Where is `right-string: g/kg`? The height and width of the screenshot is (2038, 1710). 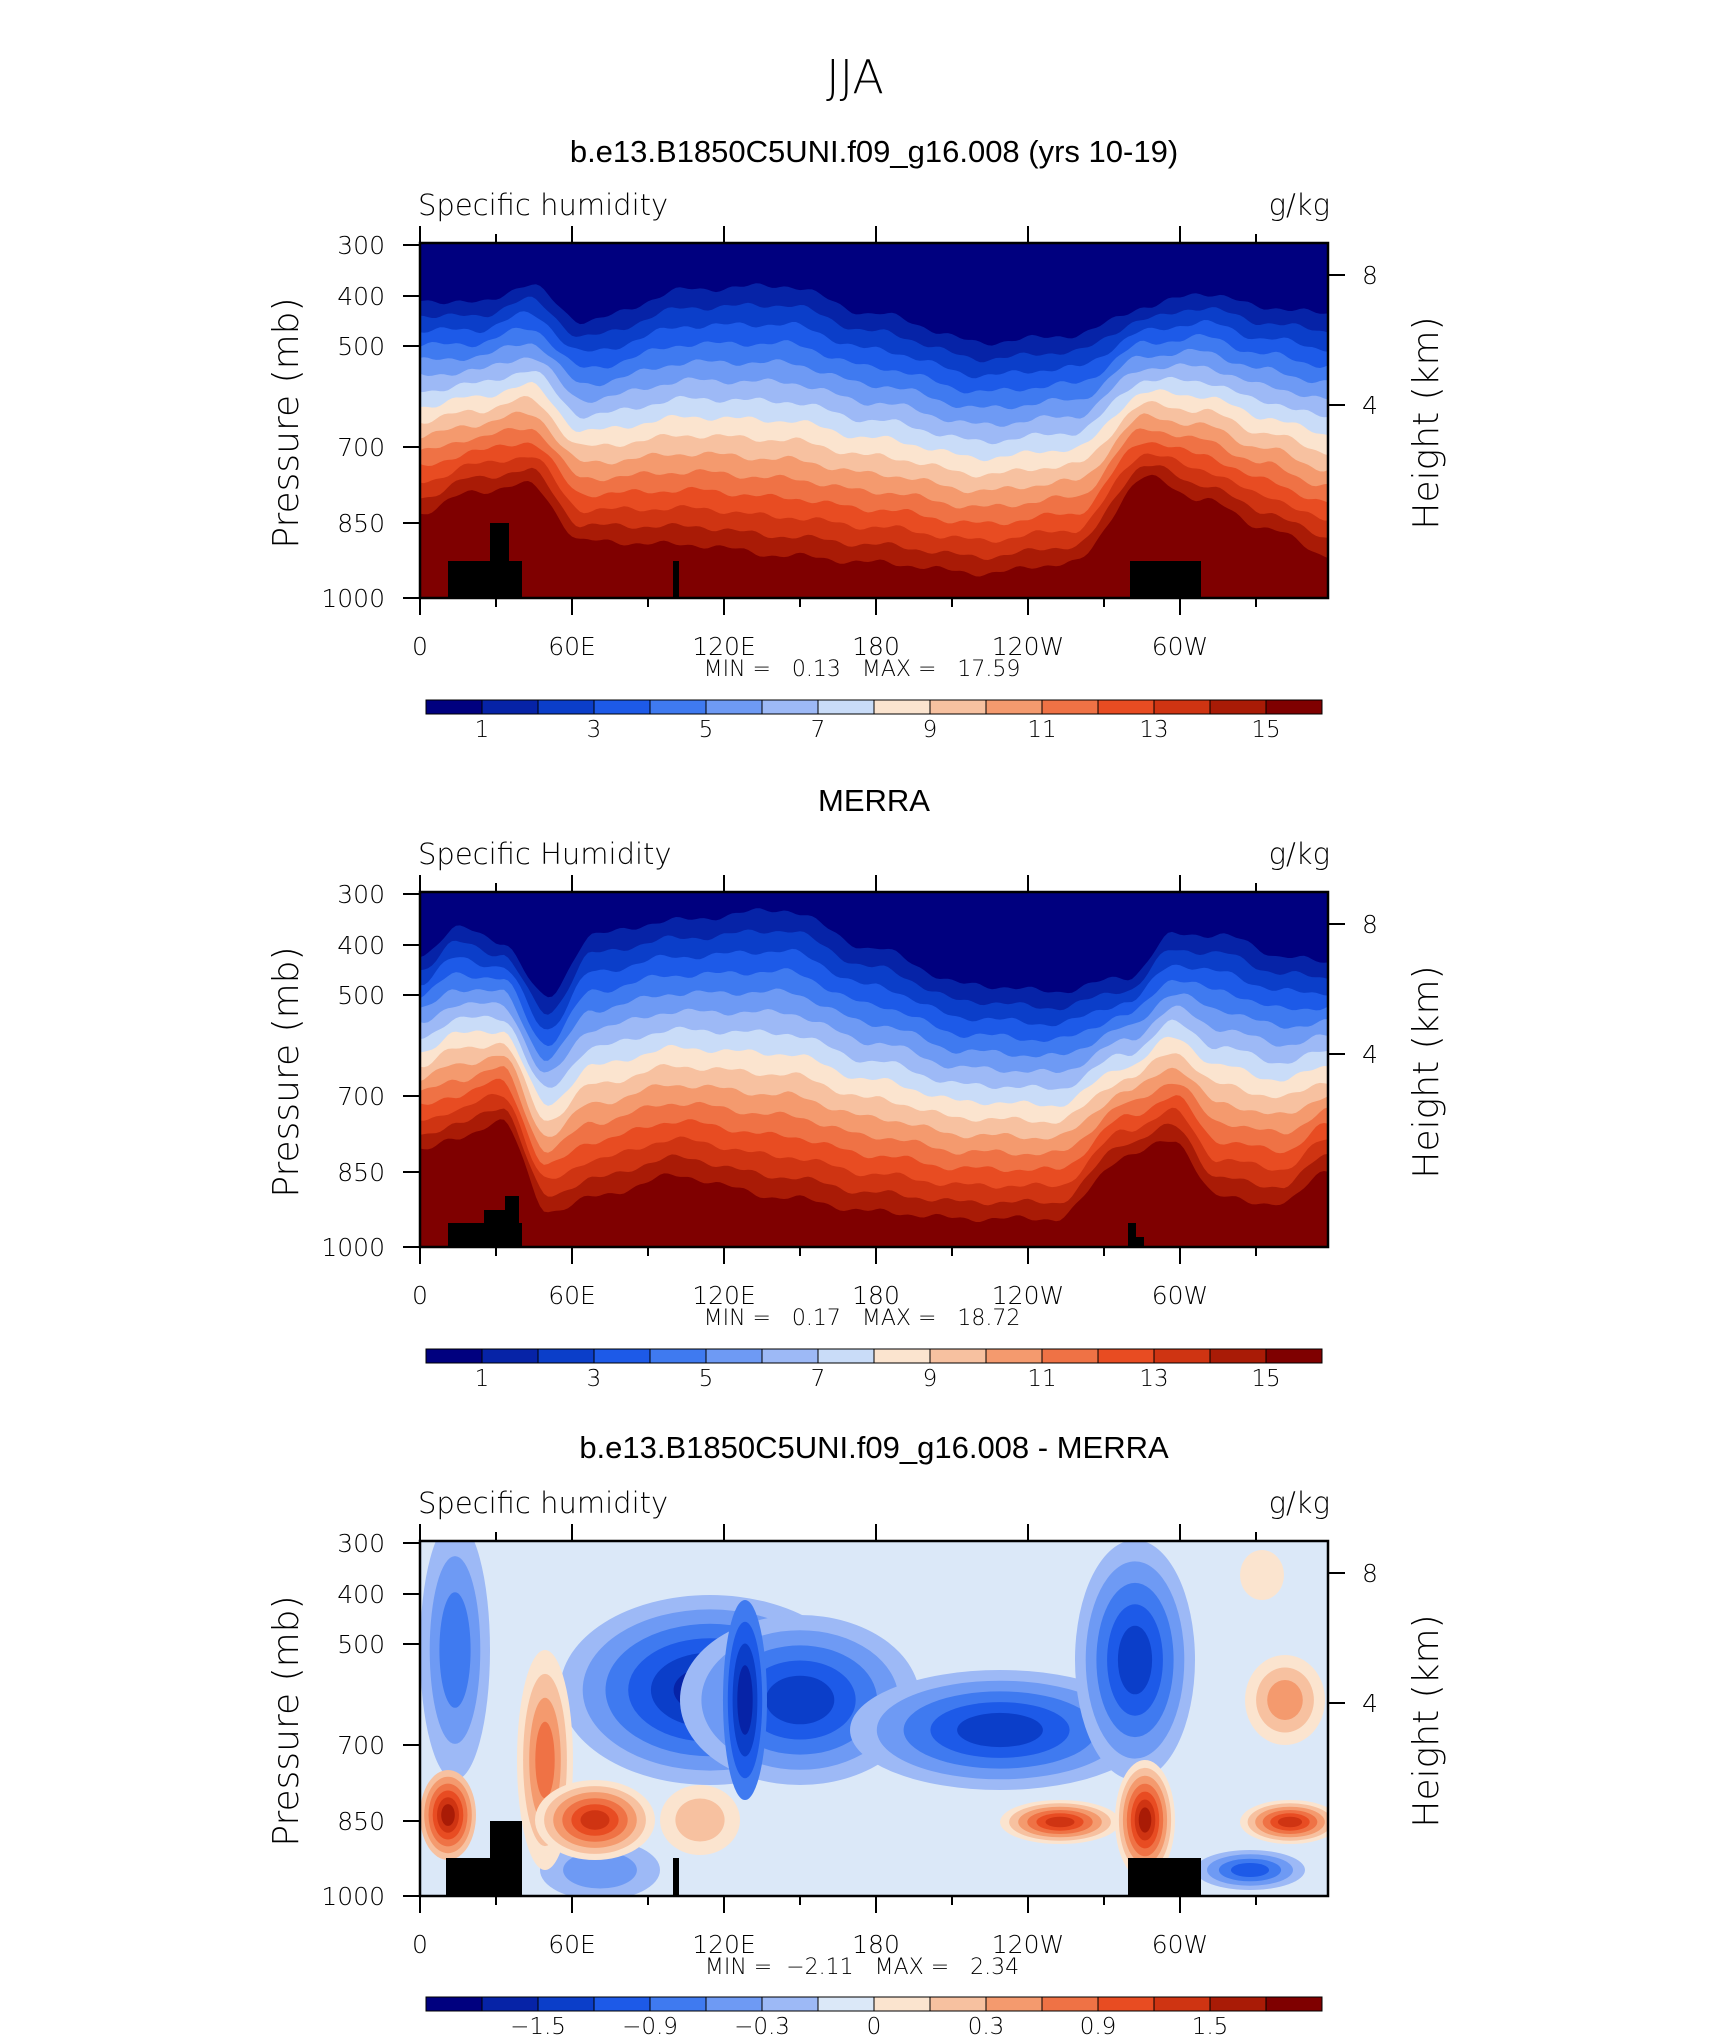
right-string: g/kg is located at coordinates (1299, 854).